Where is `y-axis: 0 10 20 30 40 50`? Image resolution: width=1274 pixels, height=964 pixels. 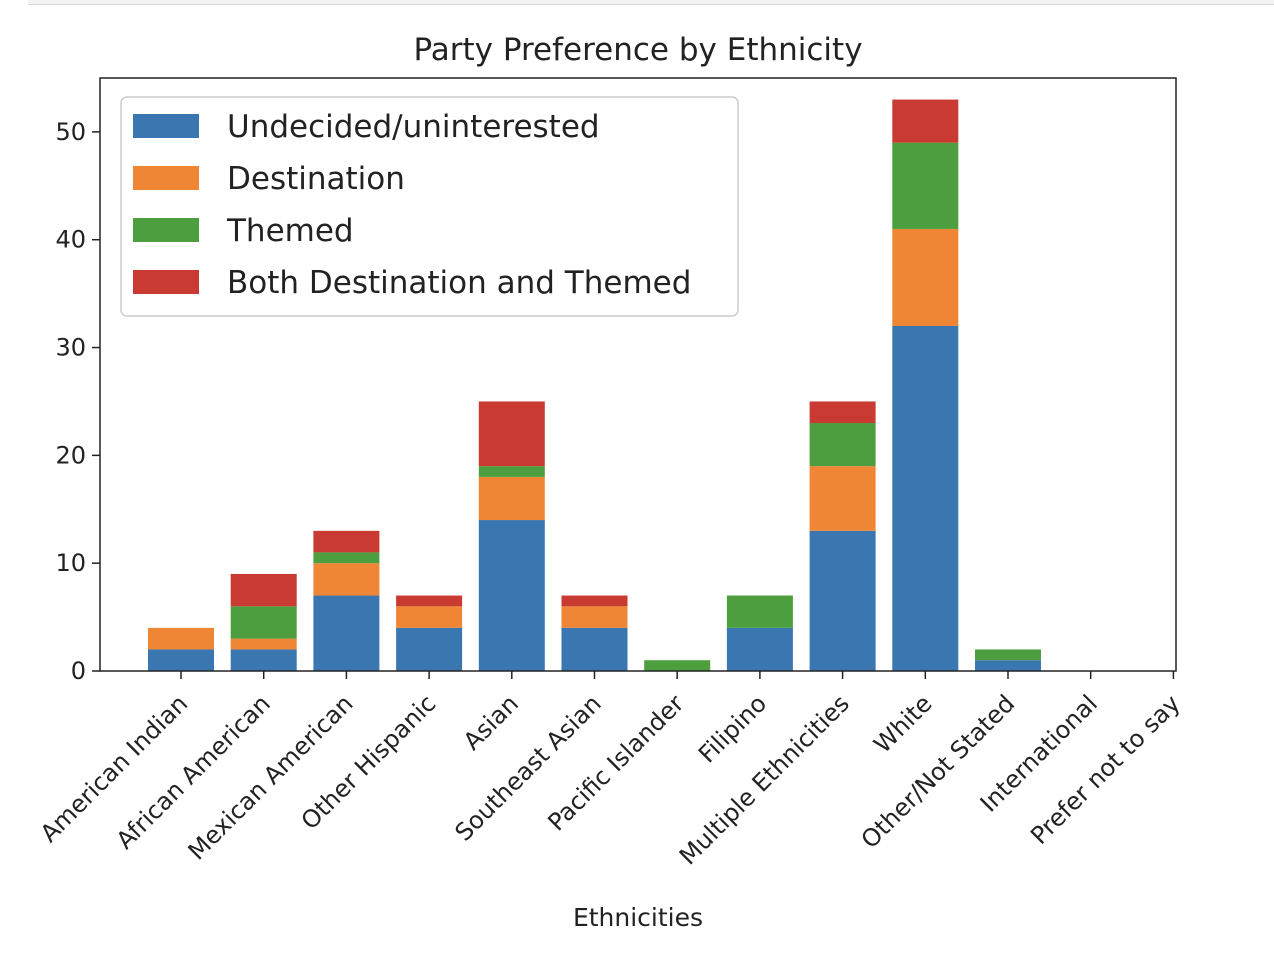 y-axis: 0 10 20 30 40 50 is located at coordinates (77, 401).